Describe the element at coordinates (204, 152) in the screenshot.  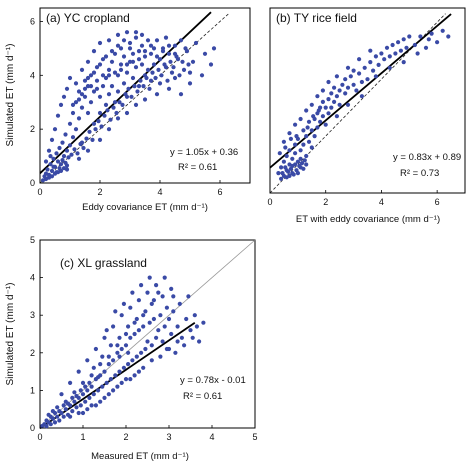
I see `equation-label: y = 1.05x + 0.36` at that location.